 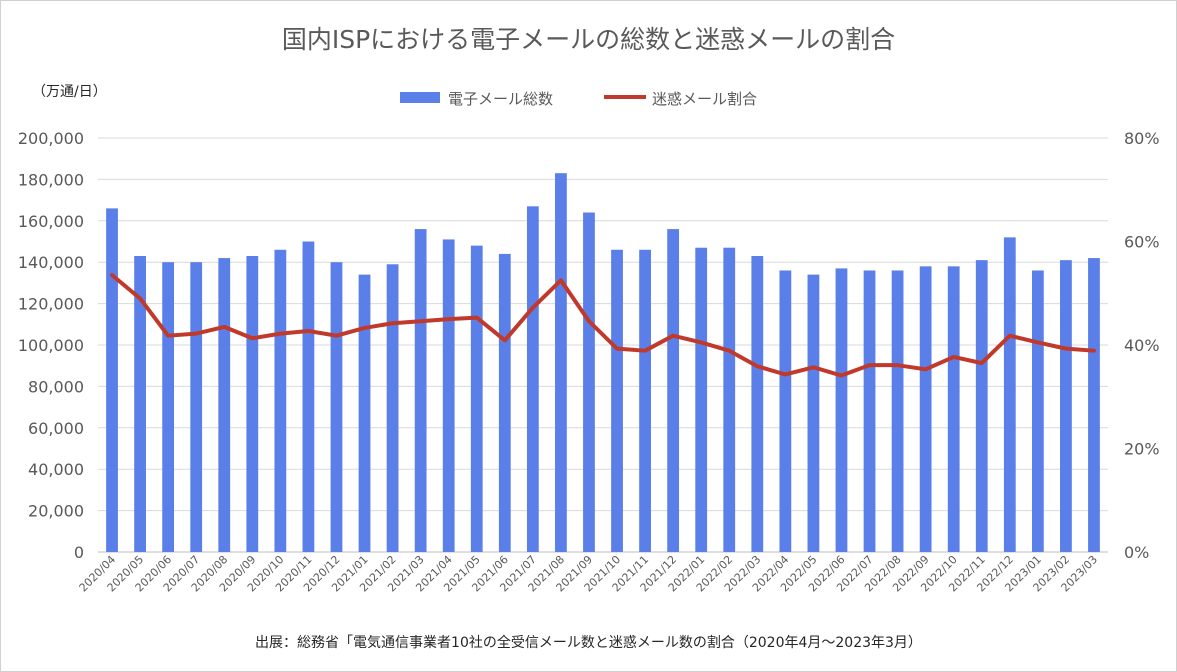 What do you see at coordinates (56, 386) in the screenshot?
I see `y-left-tick-label: 80,000` at bounding box center [56, 386].